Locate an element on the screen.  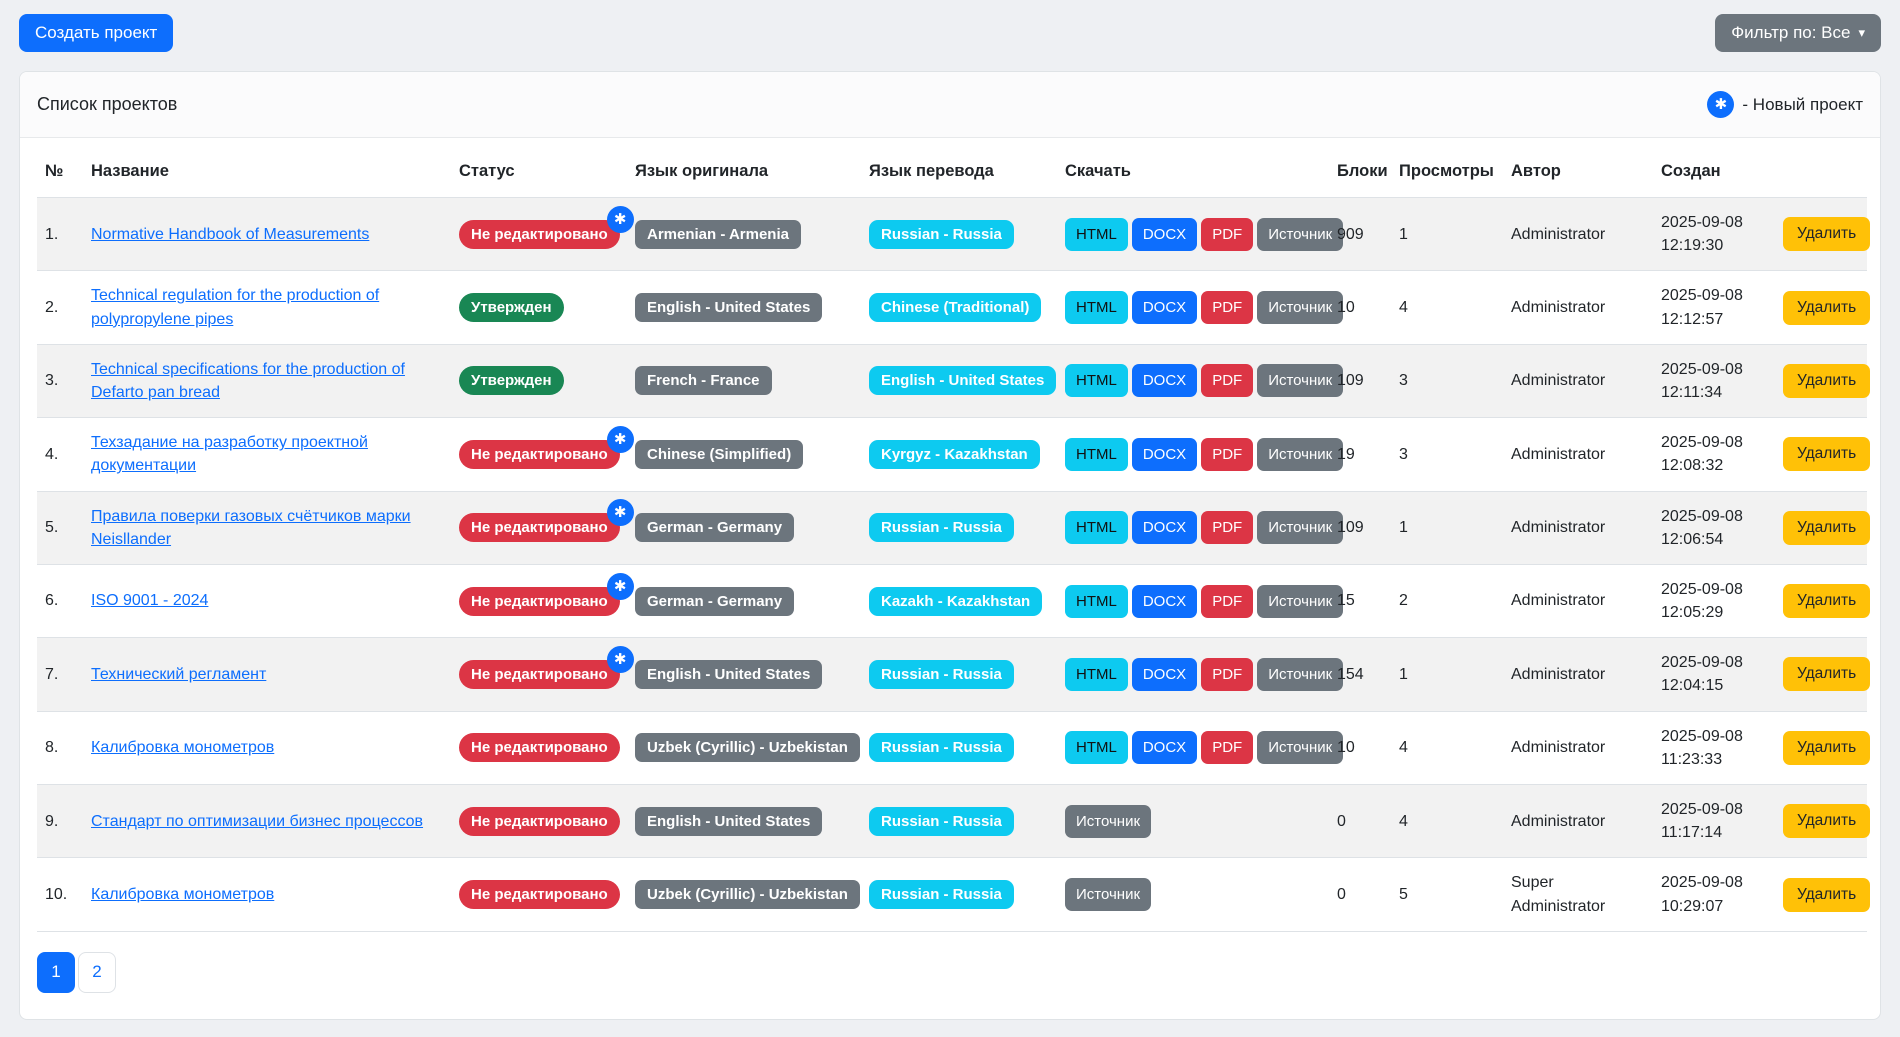
create-project-button: Создать проект is located at coordinates (96, 33).